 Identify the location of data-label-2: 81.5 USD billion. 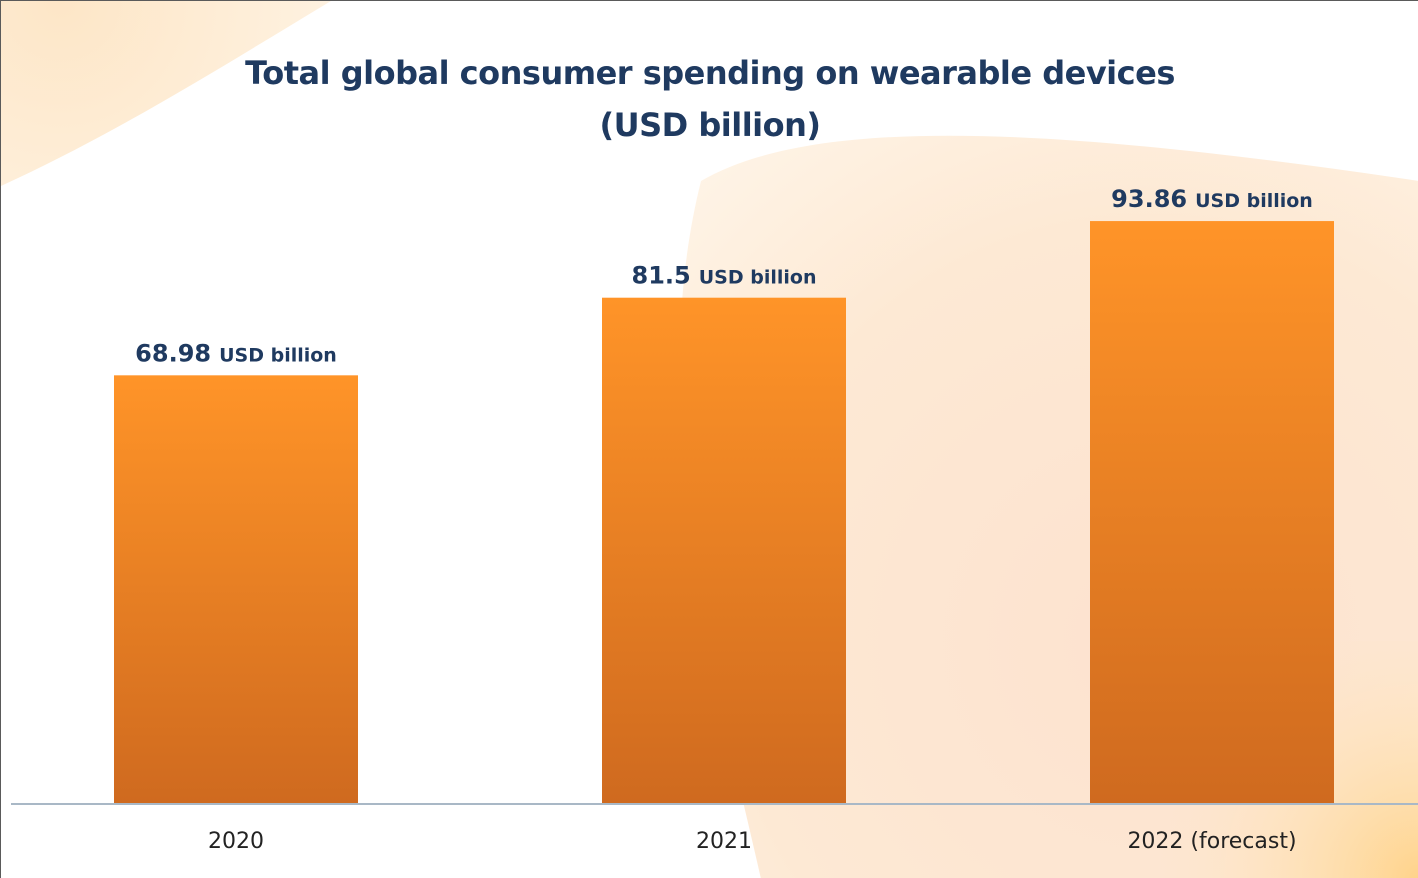
(724, 276).